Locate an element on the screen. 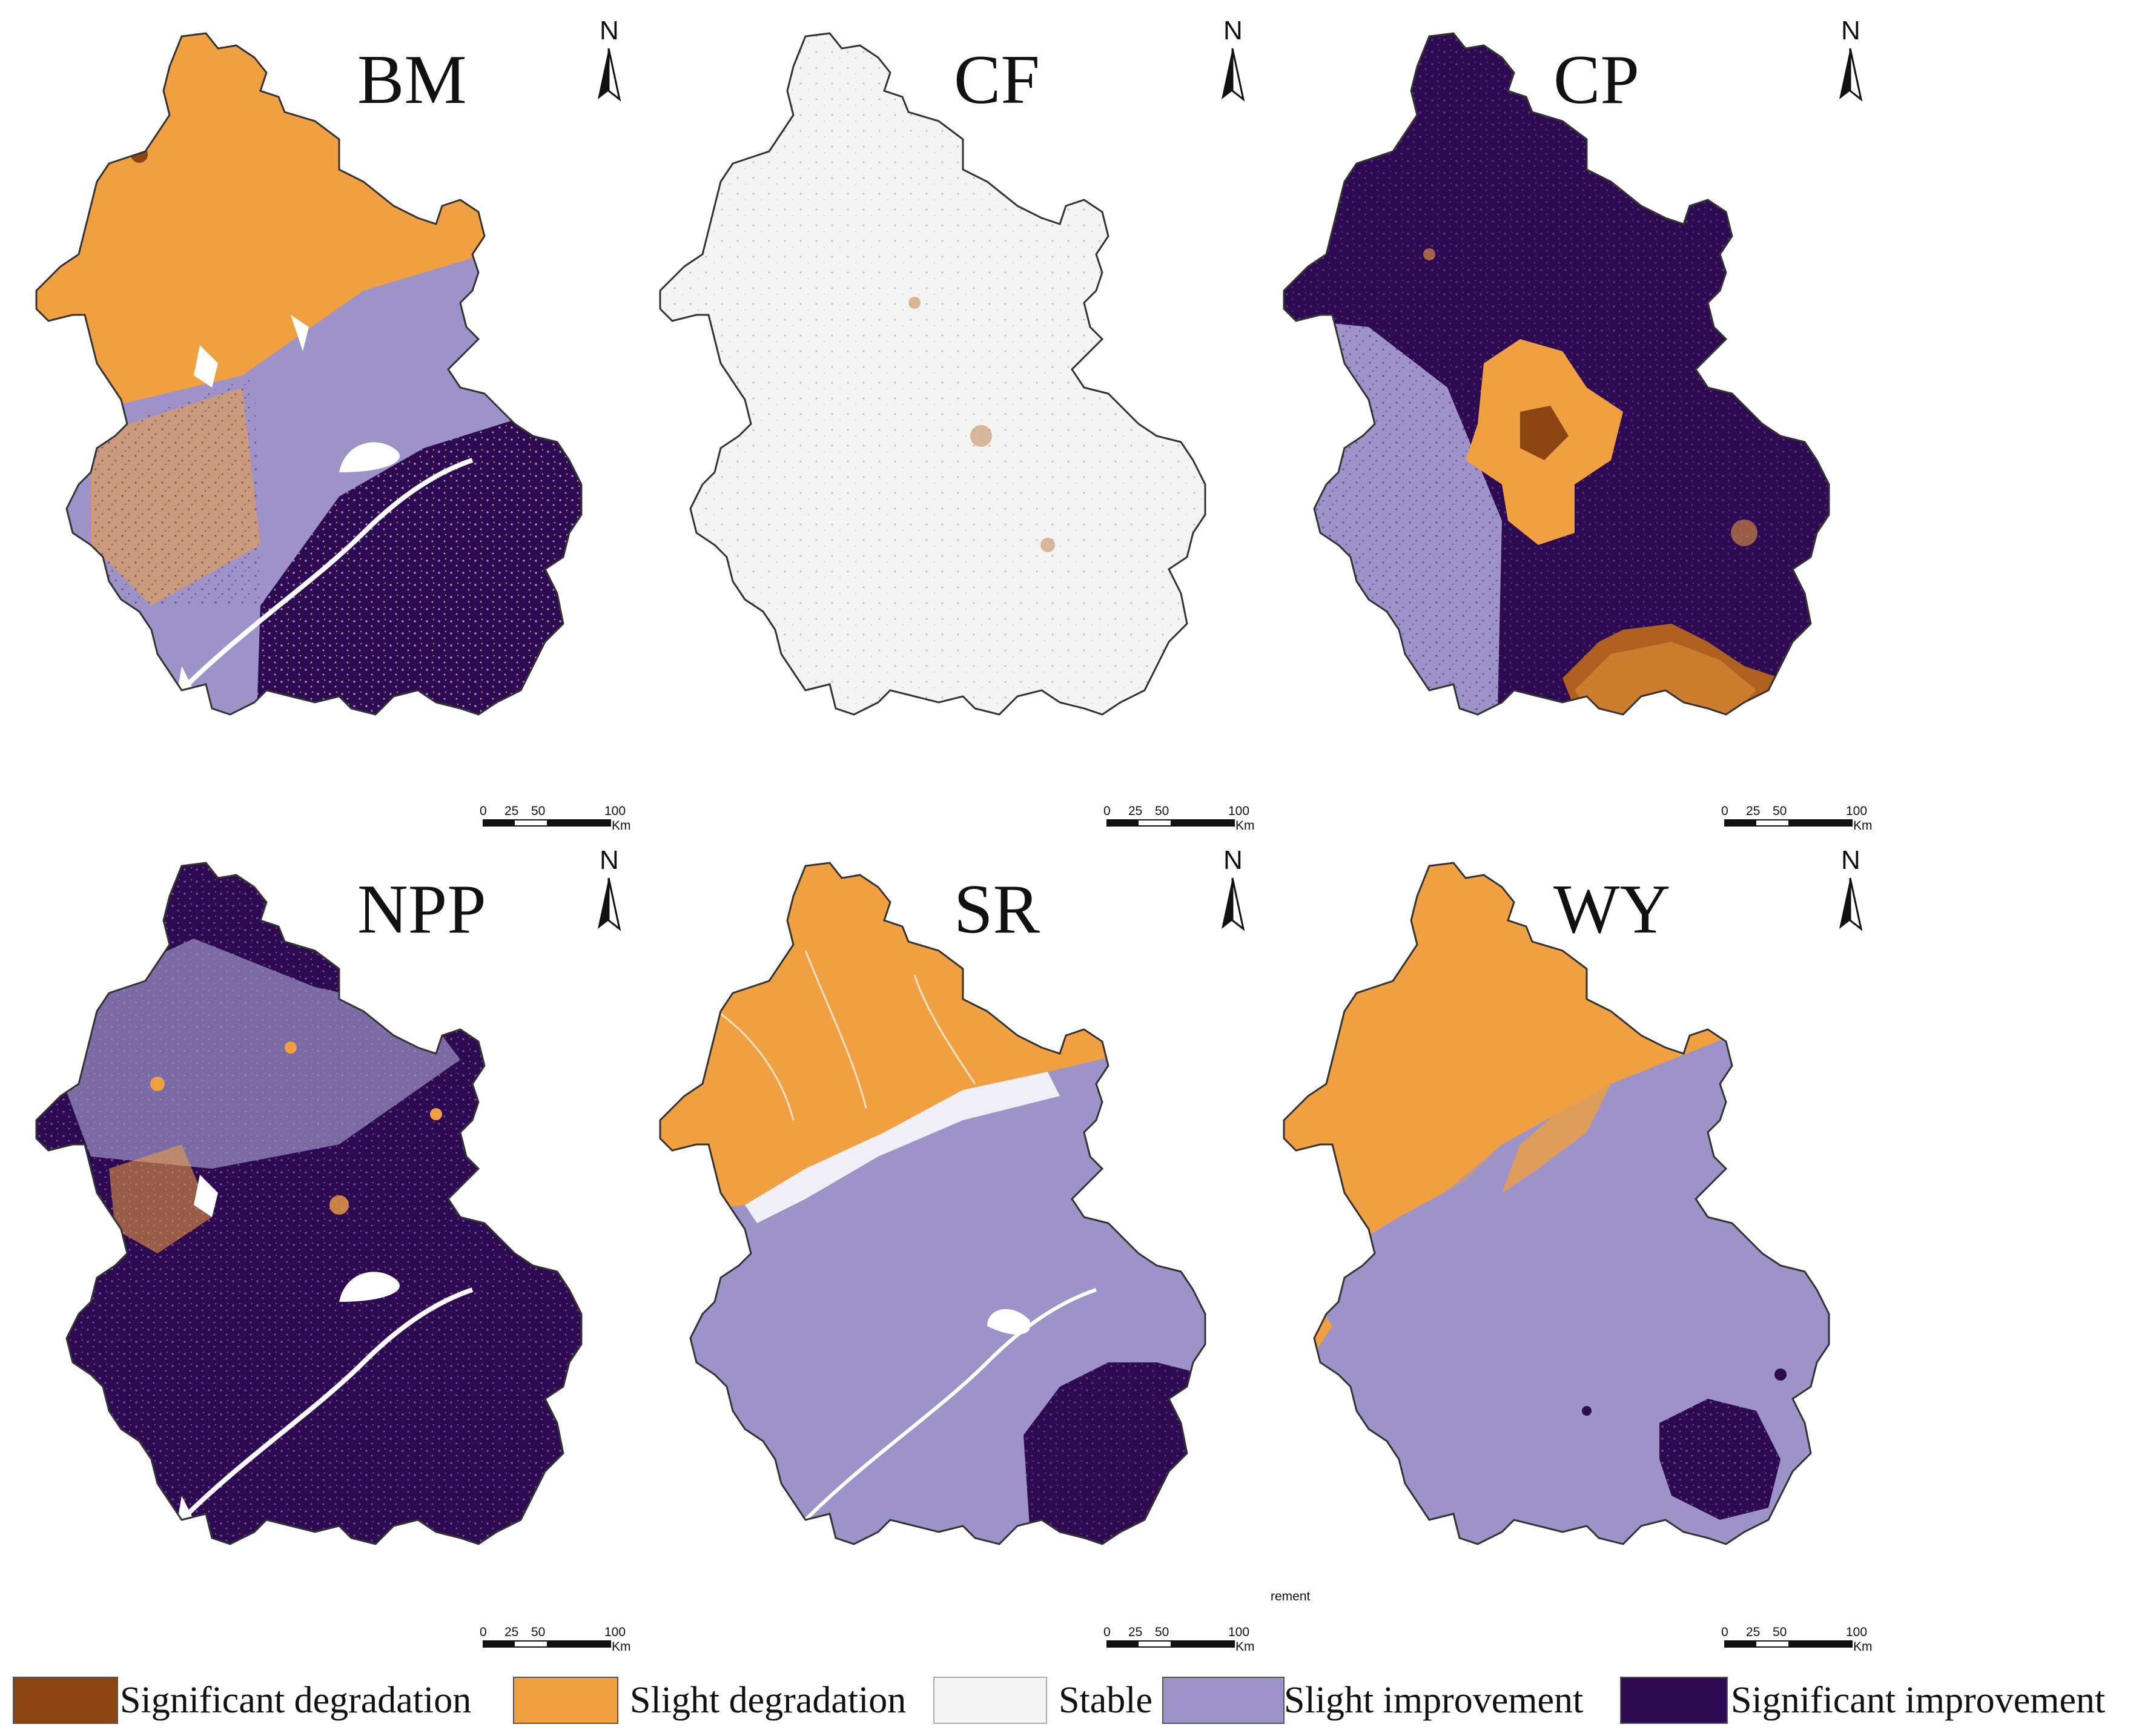 This screenshot has height=1733, width=2156. legend-item-stable: Stable is located at coordinates (1042, 1700).